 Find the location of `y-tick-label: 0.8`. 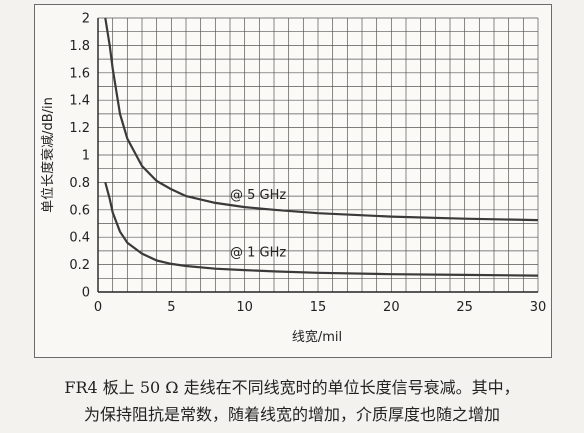

y-tick-label: 0.8 is located at coordinates (79, 183).